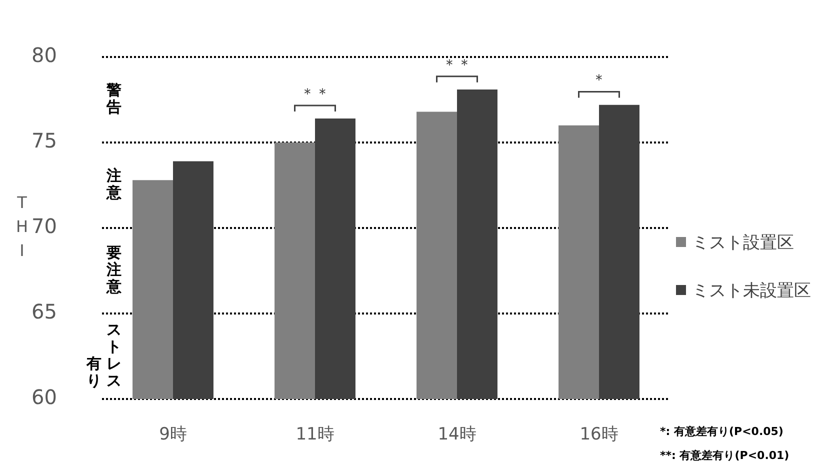  Describe the element at coordinates (44, 397) in the screenshot. I see `y-tick-label: 60` at that location.